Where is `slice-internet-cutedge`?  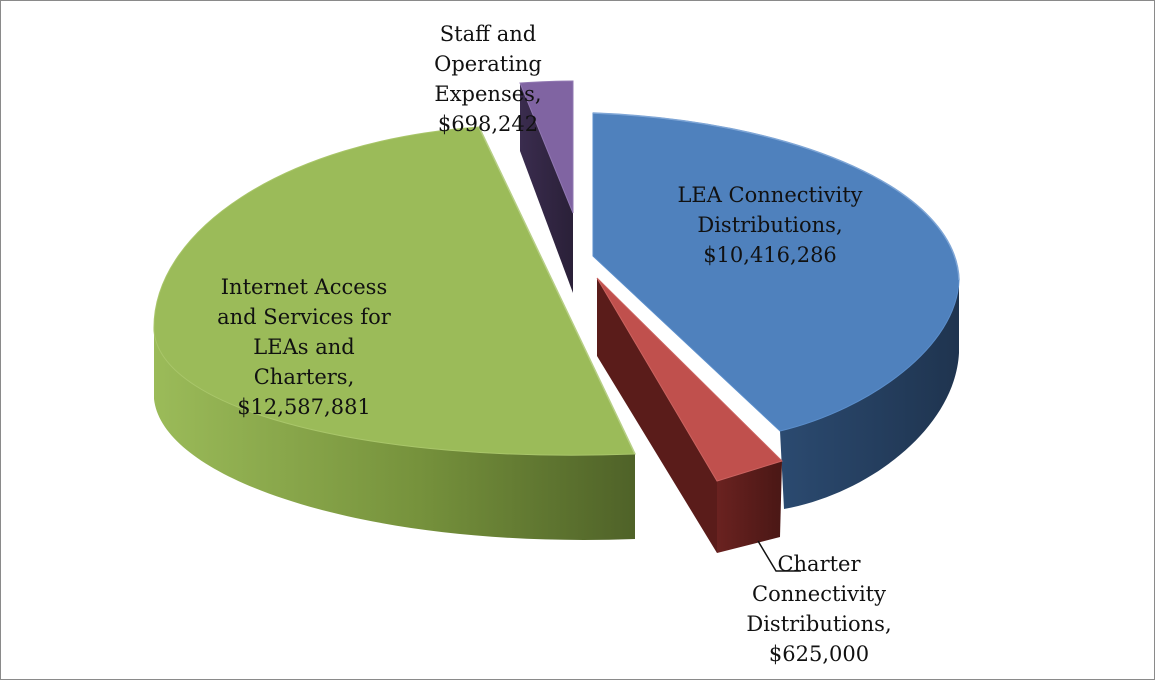 slice-internet-cutedge is located at coordinates (557, 290).